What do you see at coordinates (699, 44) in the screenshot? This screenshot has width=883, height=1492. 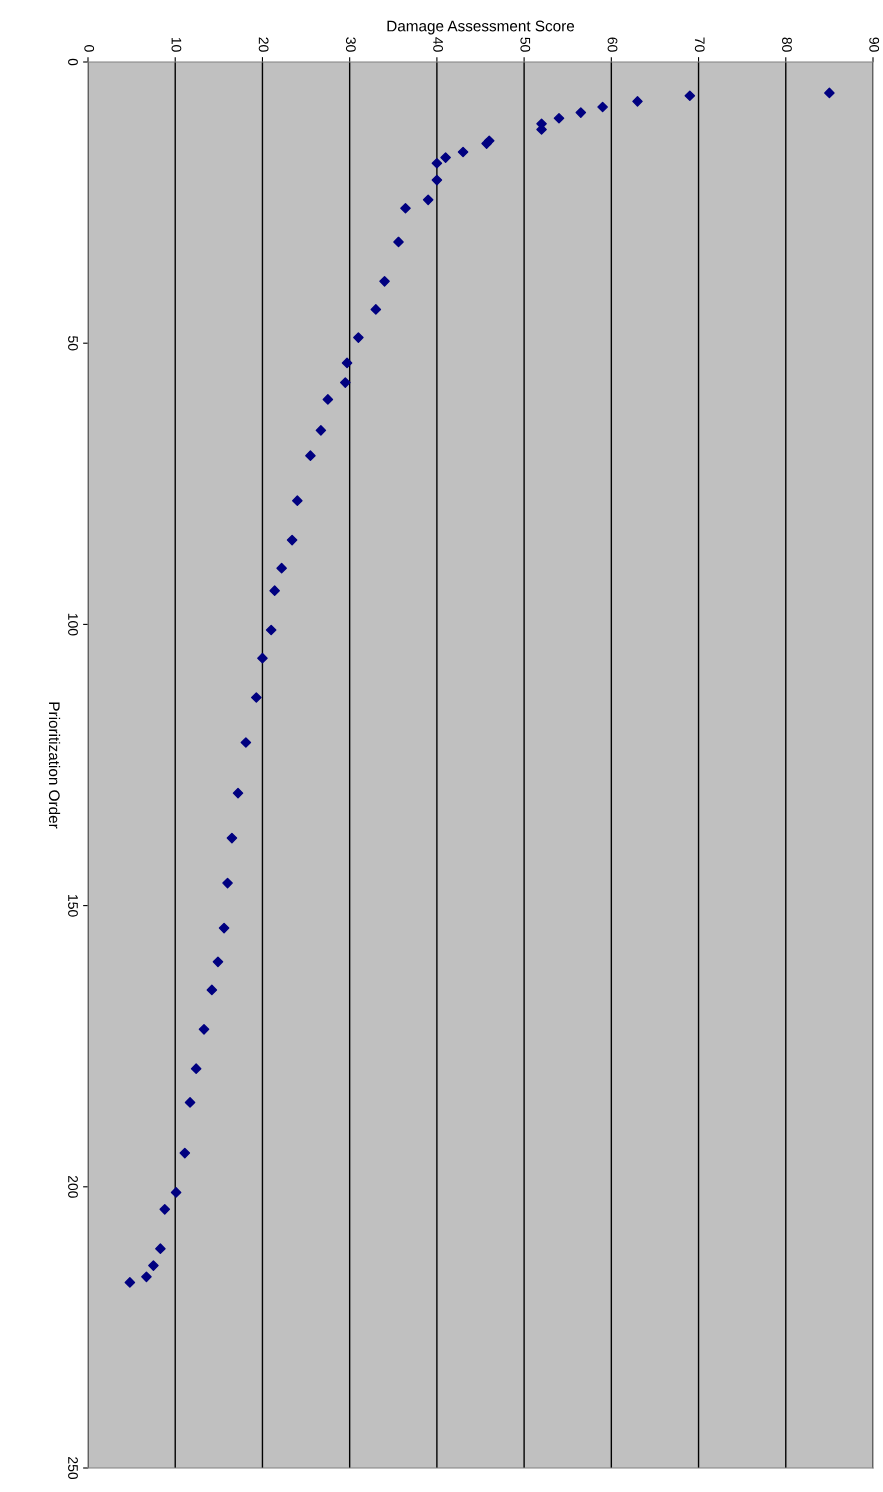 I see `x-tick-label: 70` at bounding box center [699, 44].